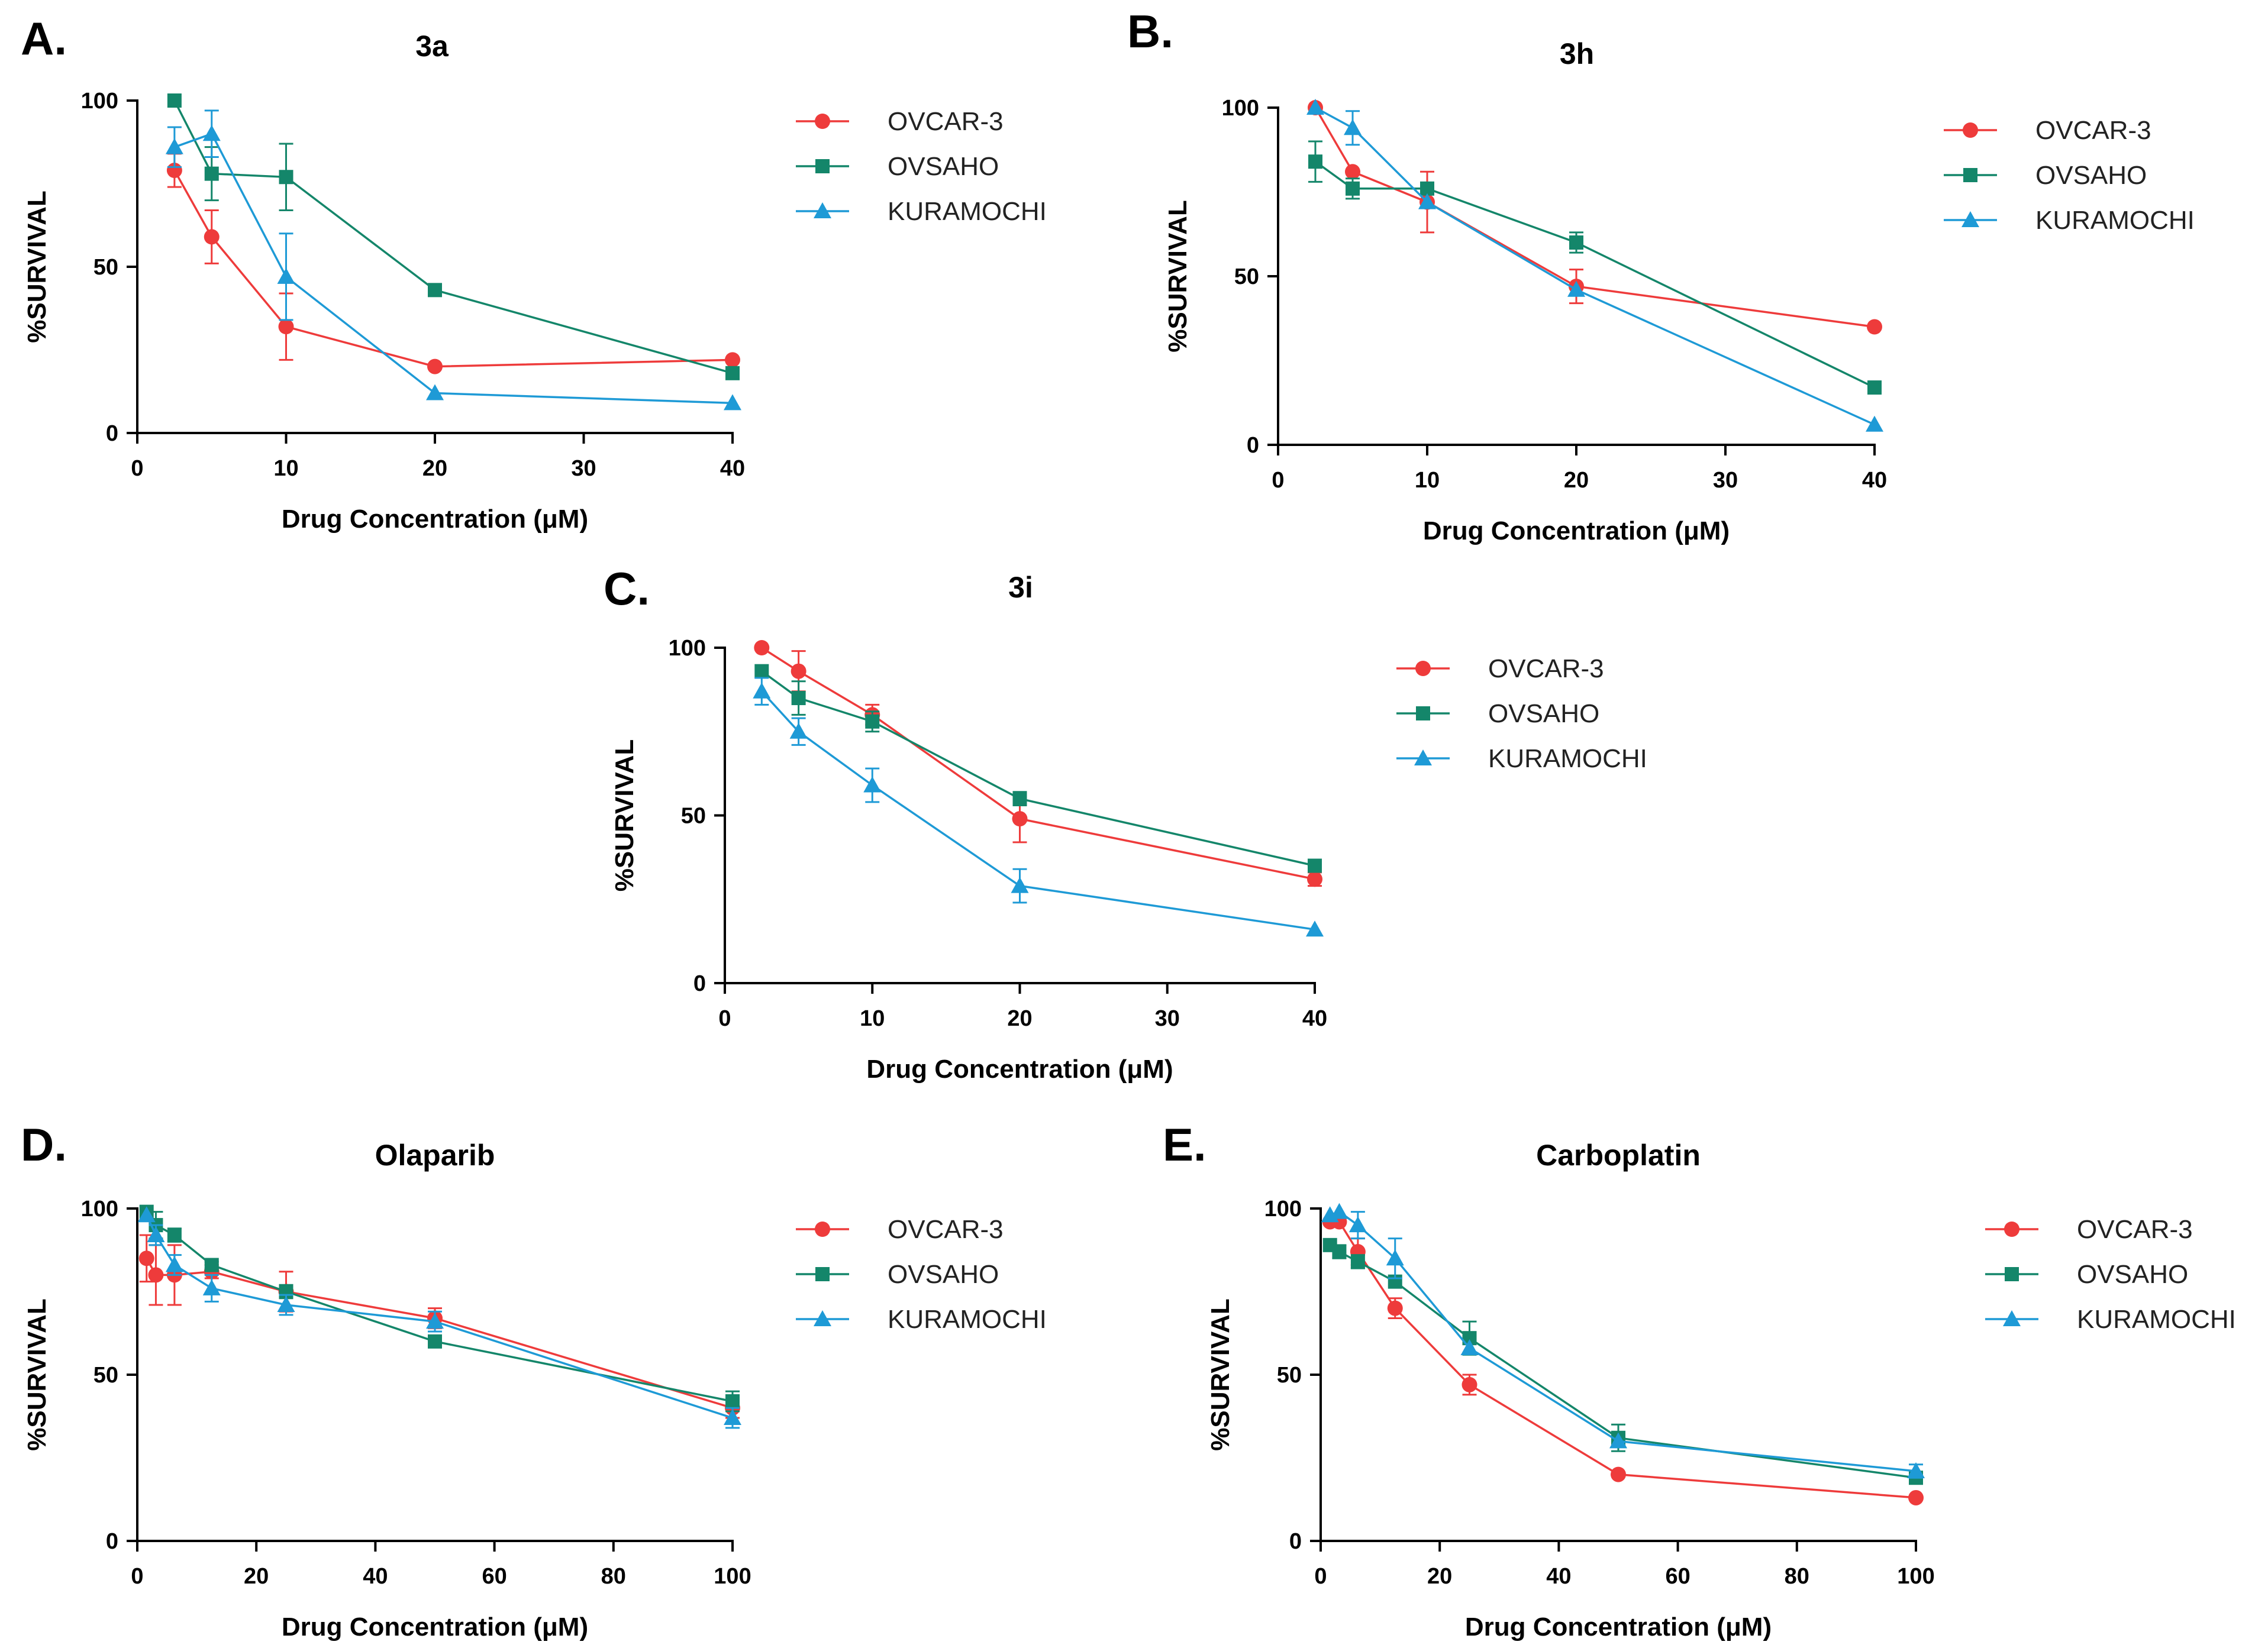 The image size is (2268, 1648). What do you see at coordinates (1577, 54) in the screenshot?
I see `chart-title: 3h` at bounding box center [1577, 54].